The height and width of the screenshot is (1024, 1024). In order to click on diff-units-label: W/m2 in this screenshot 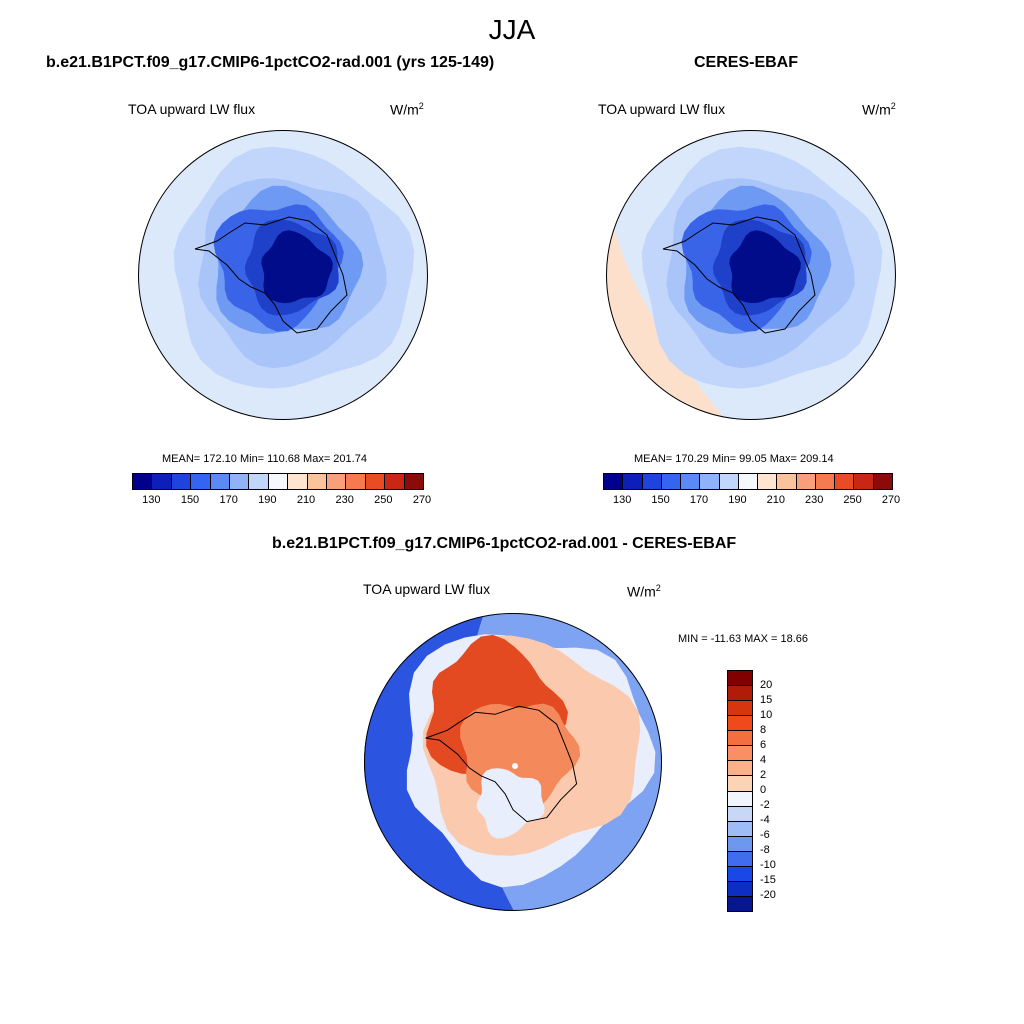, I will do `click(644, 591)`.